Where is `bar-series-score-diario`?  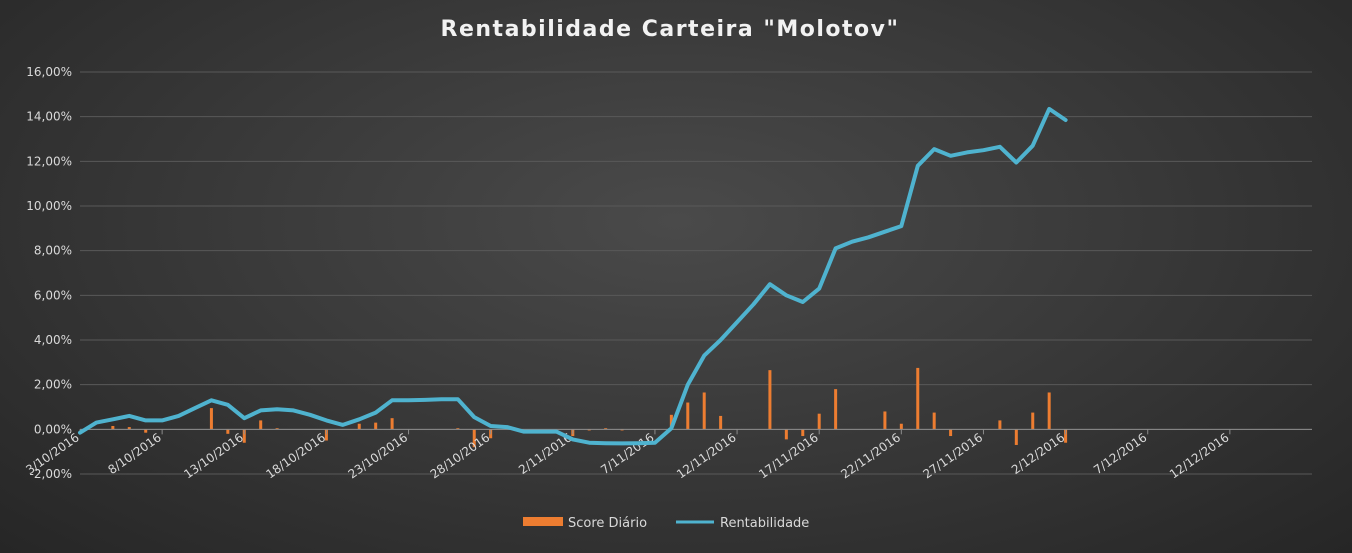 bar-series-score-diario is located at coordinates (589, 407).